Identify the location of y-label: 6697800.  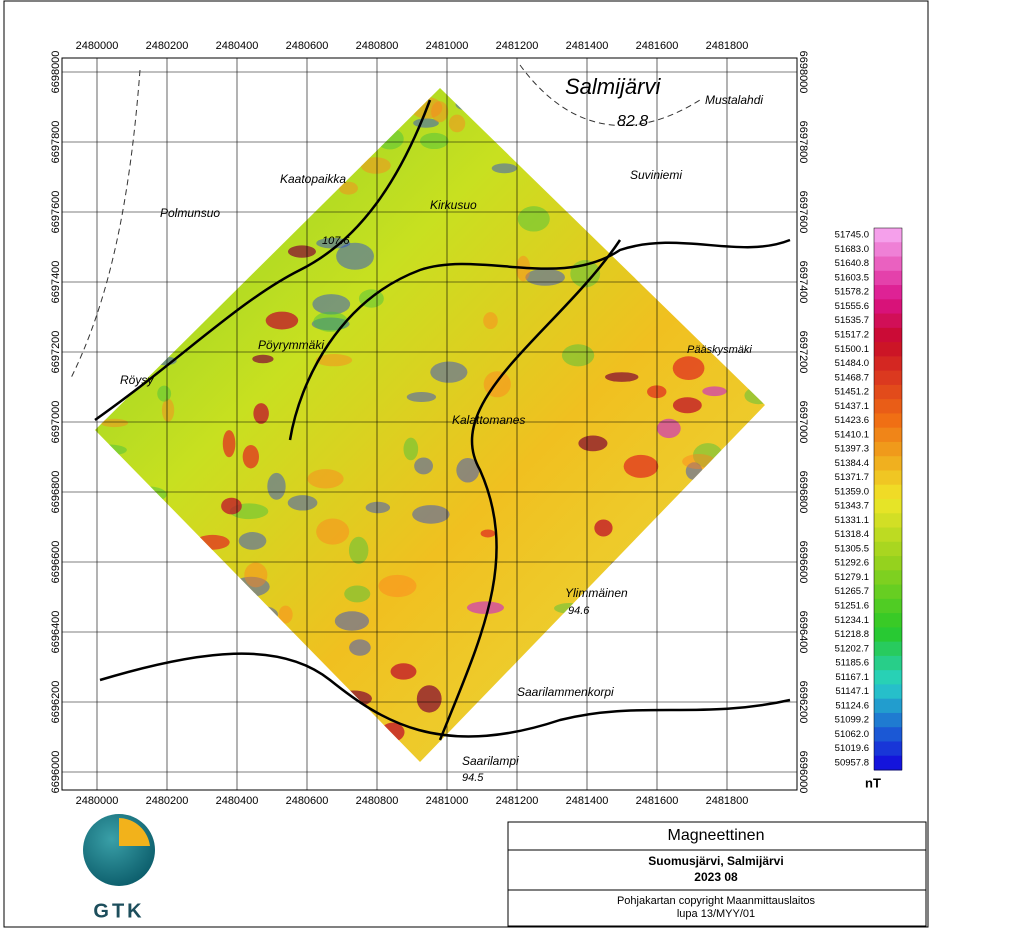
(56, 142).